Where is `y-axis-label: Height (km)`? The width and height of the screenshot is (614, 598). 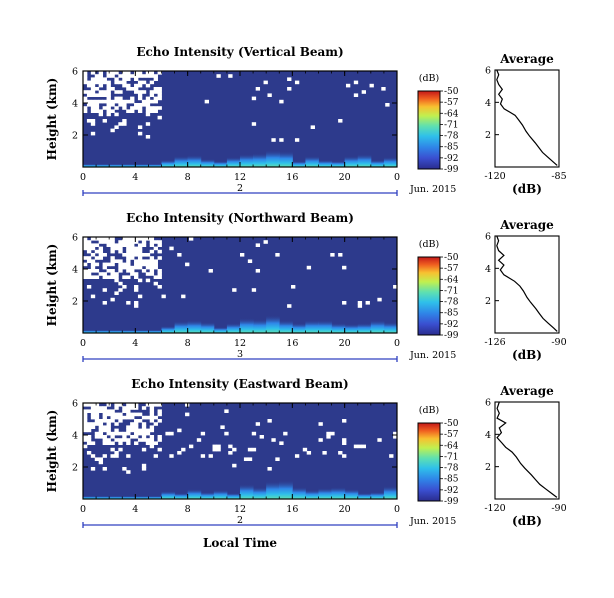 y-axis-label: Height (km) is located at coordinates (52, 285).